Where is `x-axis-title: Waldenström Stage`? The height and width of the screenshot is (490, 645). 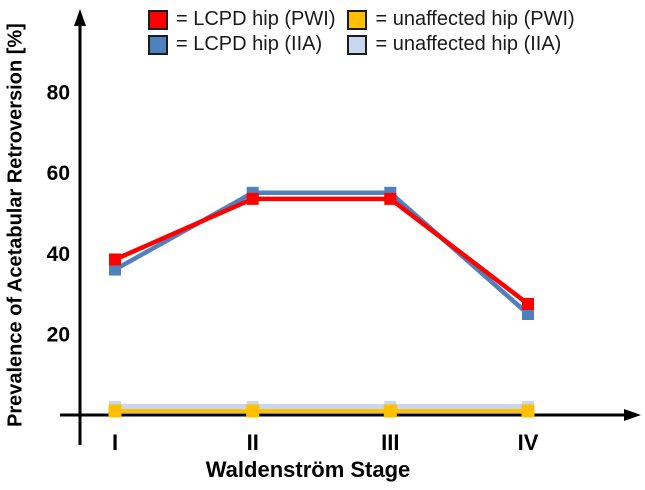 x-axis-title: Waldenström Stage is located at coordinates (308, 469).